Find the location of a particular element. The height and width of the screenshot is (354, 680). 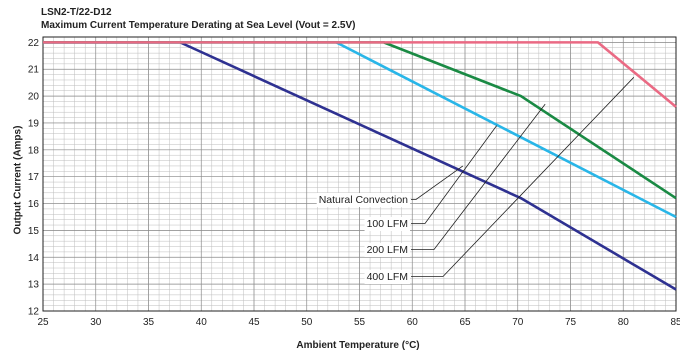

x-tick-label: 65 is located at coordinates (465, 322).